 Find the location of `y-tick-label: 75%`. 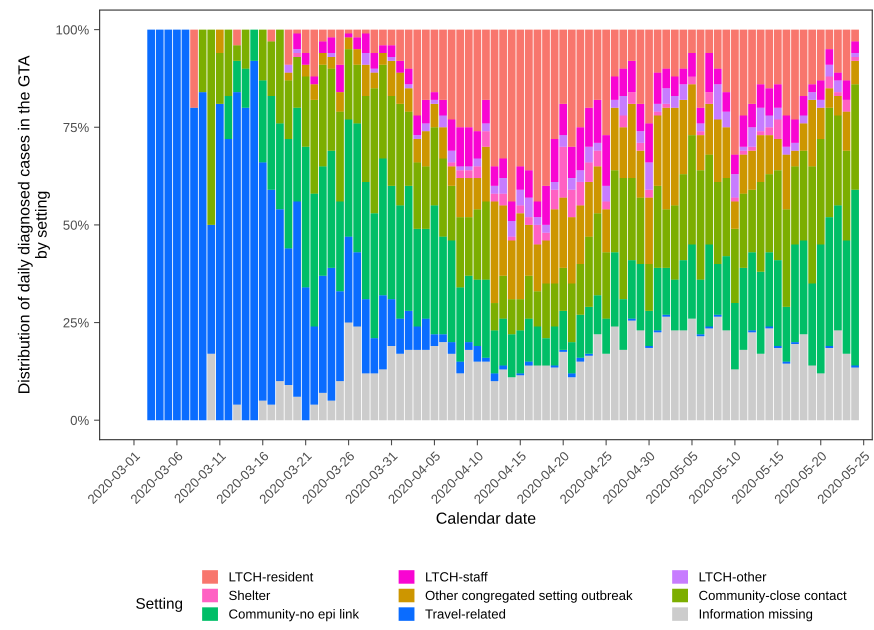

y-tick-label: 75% is located at coordinates (76, 127).